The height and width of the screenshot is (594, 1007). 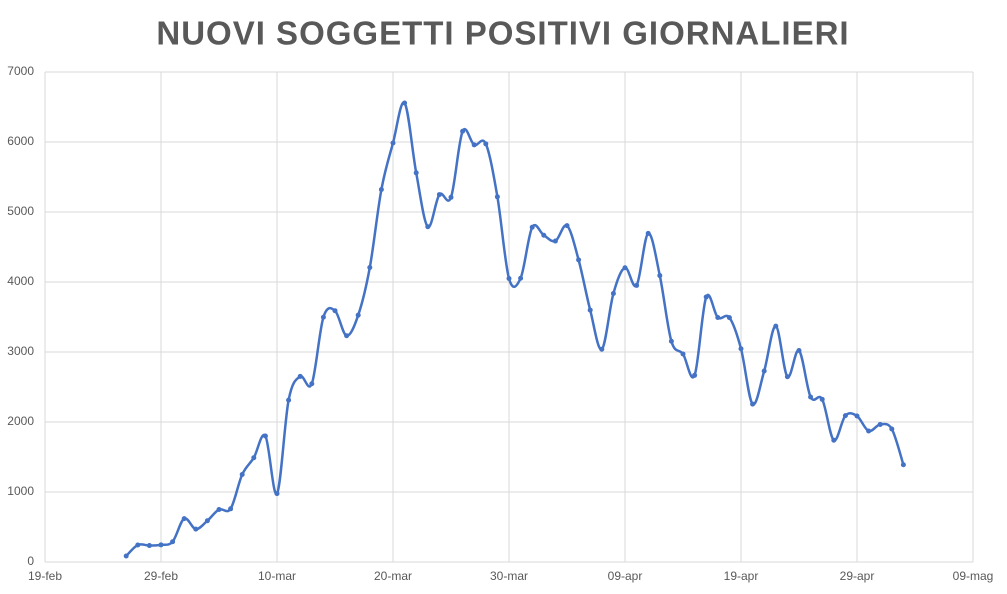 What do you see at coordinates (20, 351) in the screenshot?
I see `y-tick-label: 3000` at bounding box center [20, 351].